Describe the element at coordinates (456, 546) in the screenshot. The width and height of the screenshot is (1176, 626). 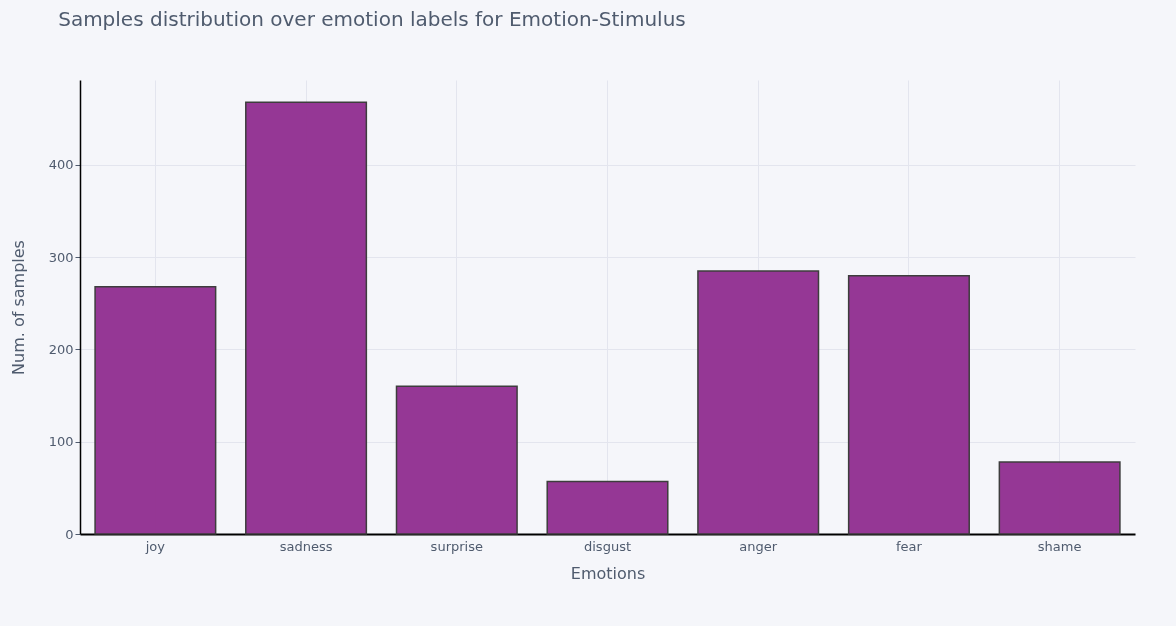
I see `x-tick-label: surprise` at that location.